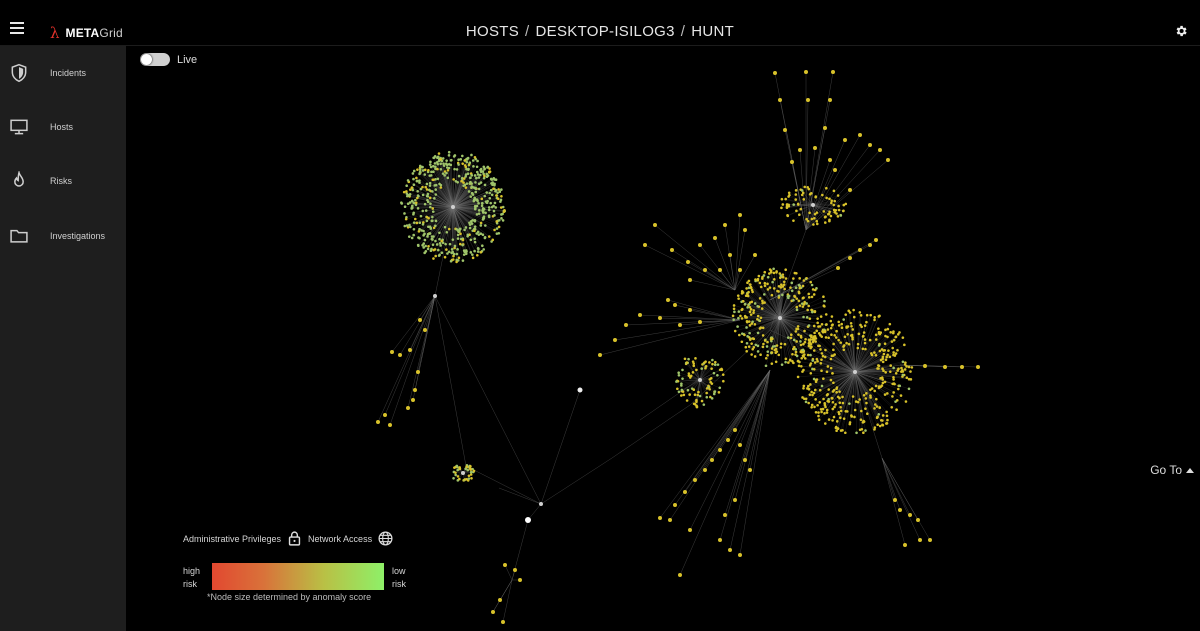 This screenshot has width=1200, height=631. I want to click on sidebar-item-incidents: Incidents, so click(63, 73).